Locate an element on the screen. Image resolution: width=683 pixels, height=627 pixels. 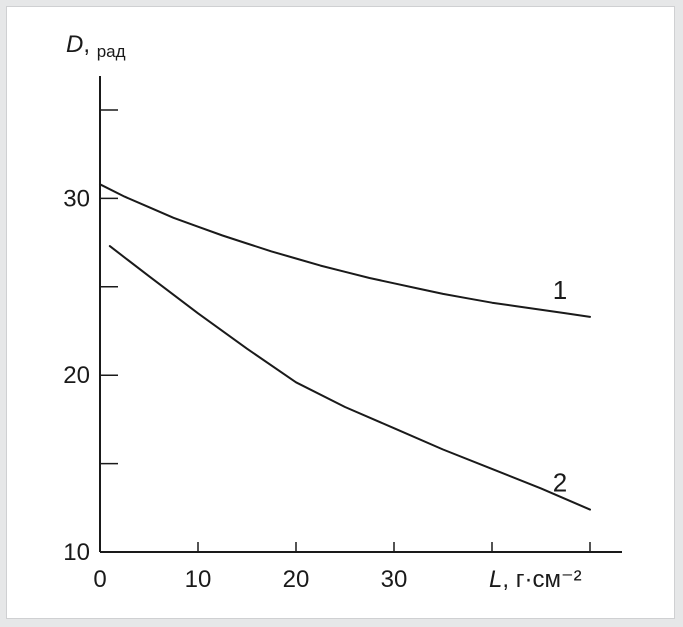
series-label-1: 1 is located at coordinates (560, 290).